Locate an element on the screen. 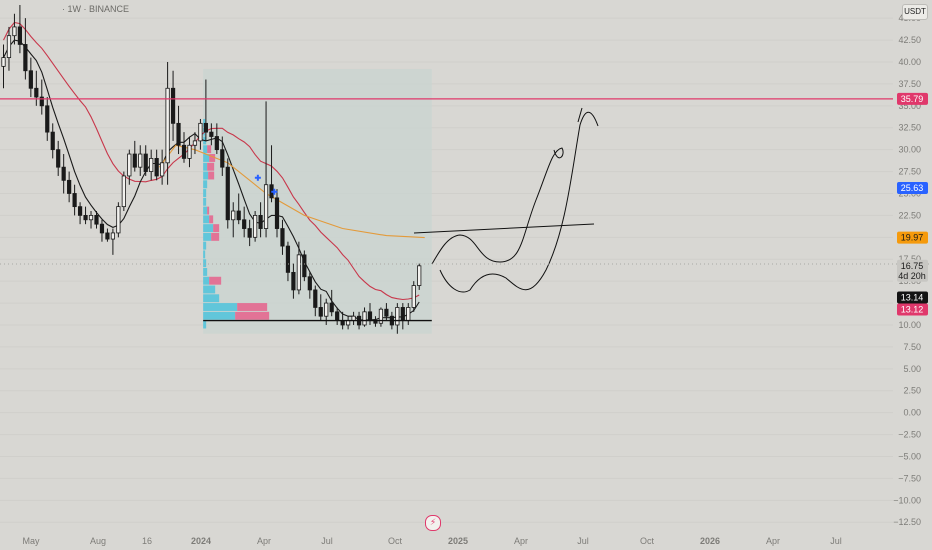 The image size is (932, 550). red-ma-price-tag-bg is located at coordinates (912, 309).